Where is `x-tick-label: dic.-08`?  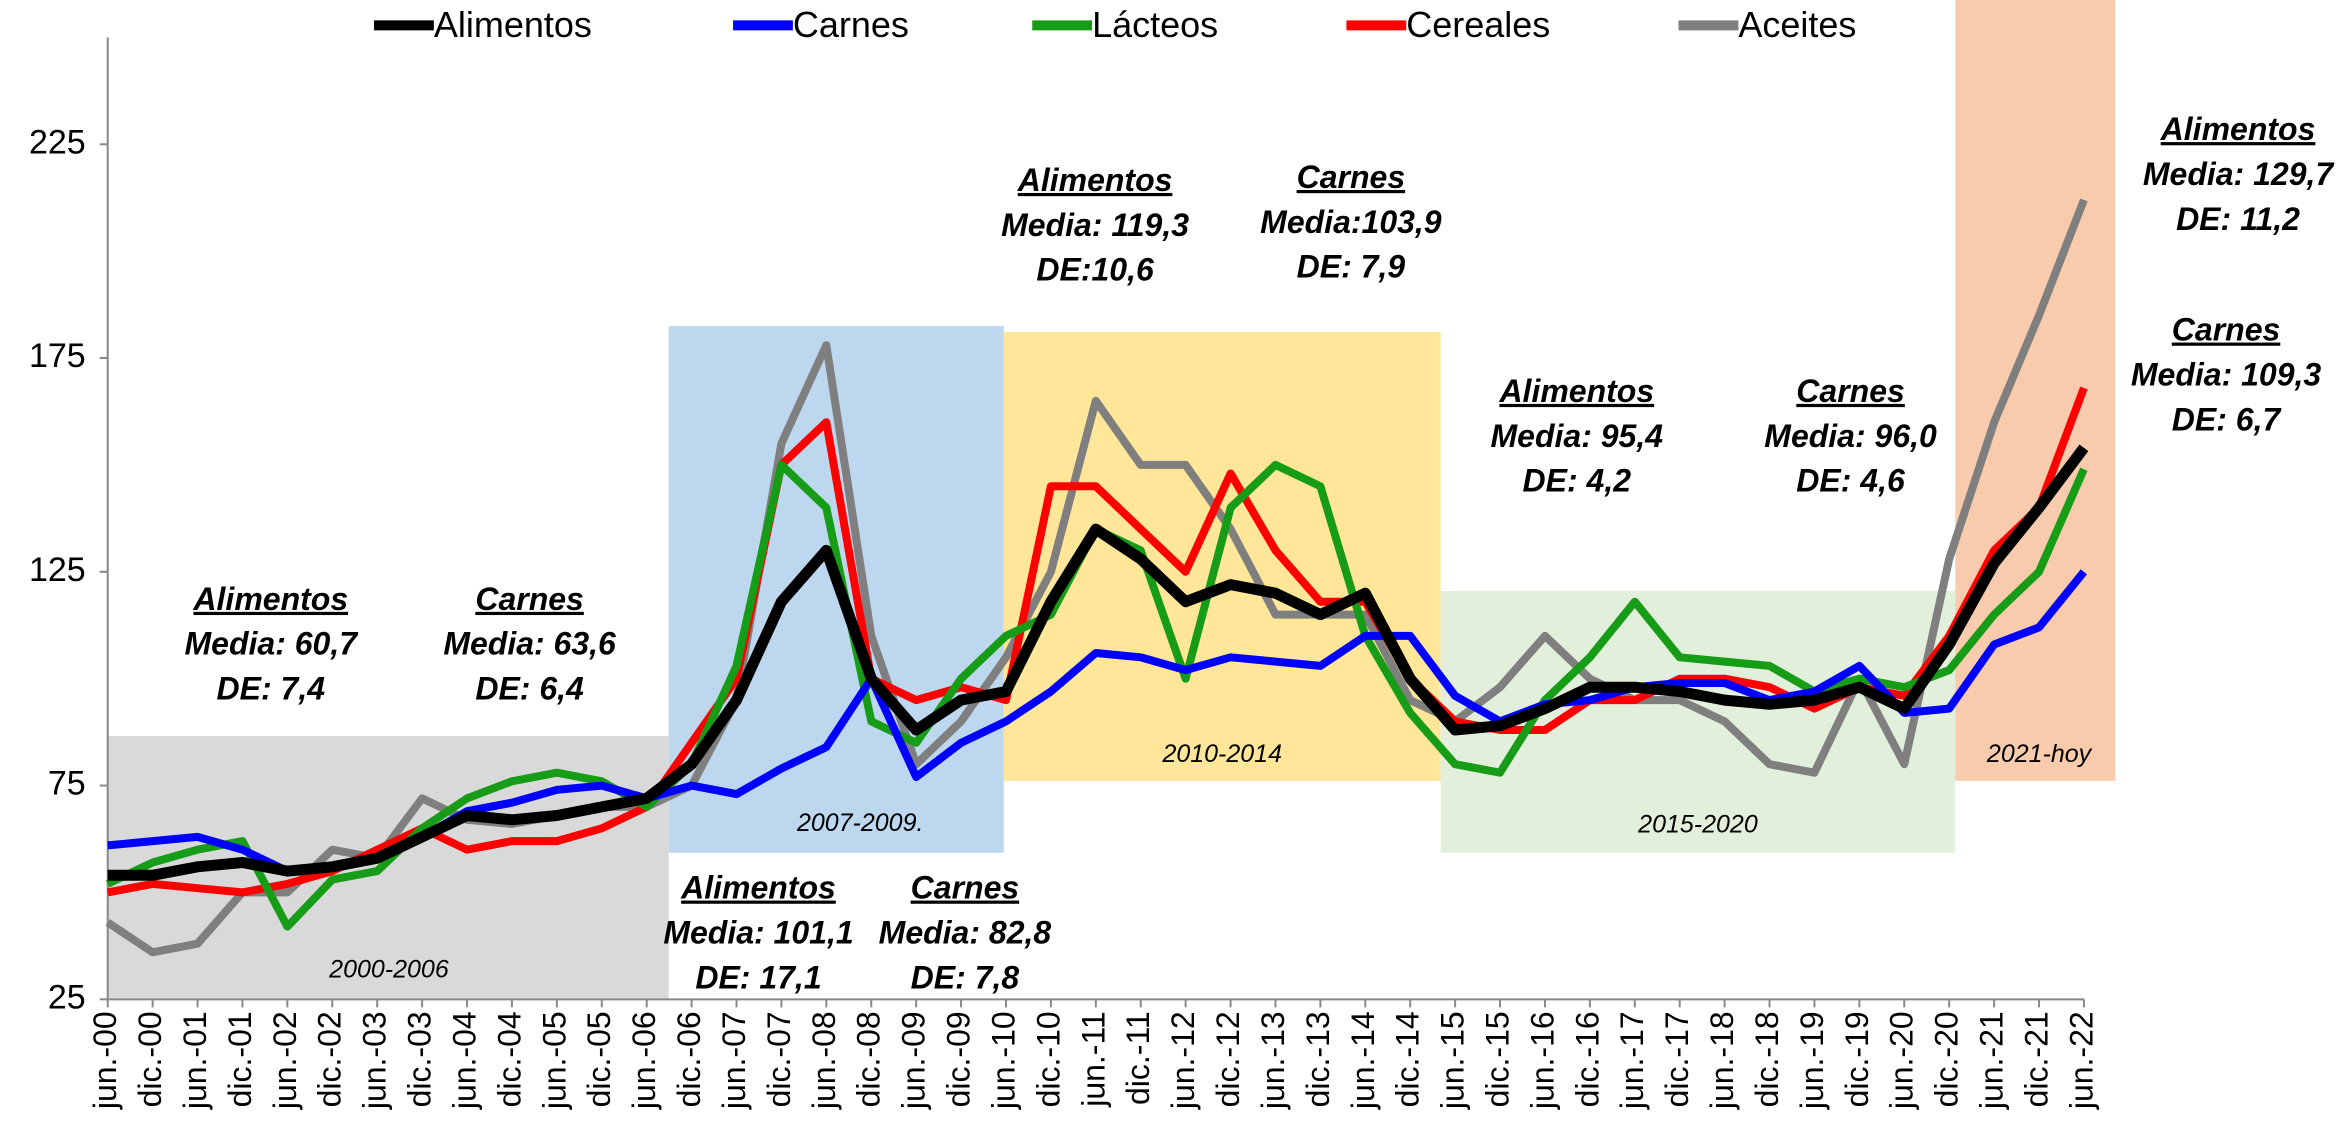 x-tick-label: dic.-08 is located at coordinates (869, 1059).